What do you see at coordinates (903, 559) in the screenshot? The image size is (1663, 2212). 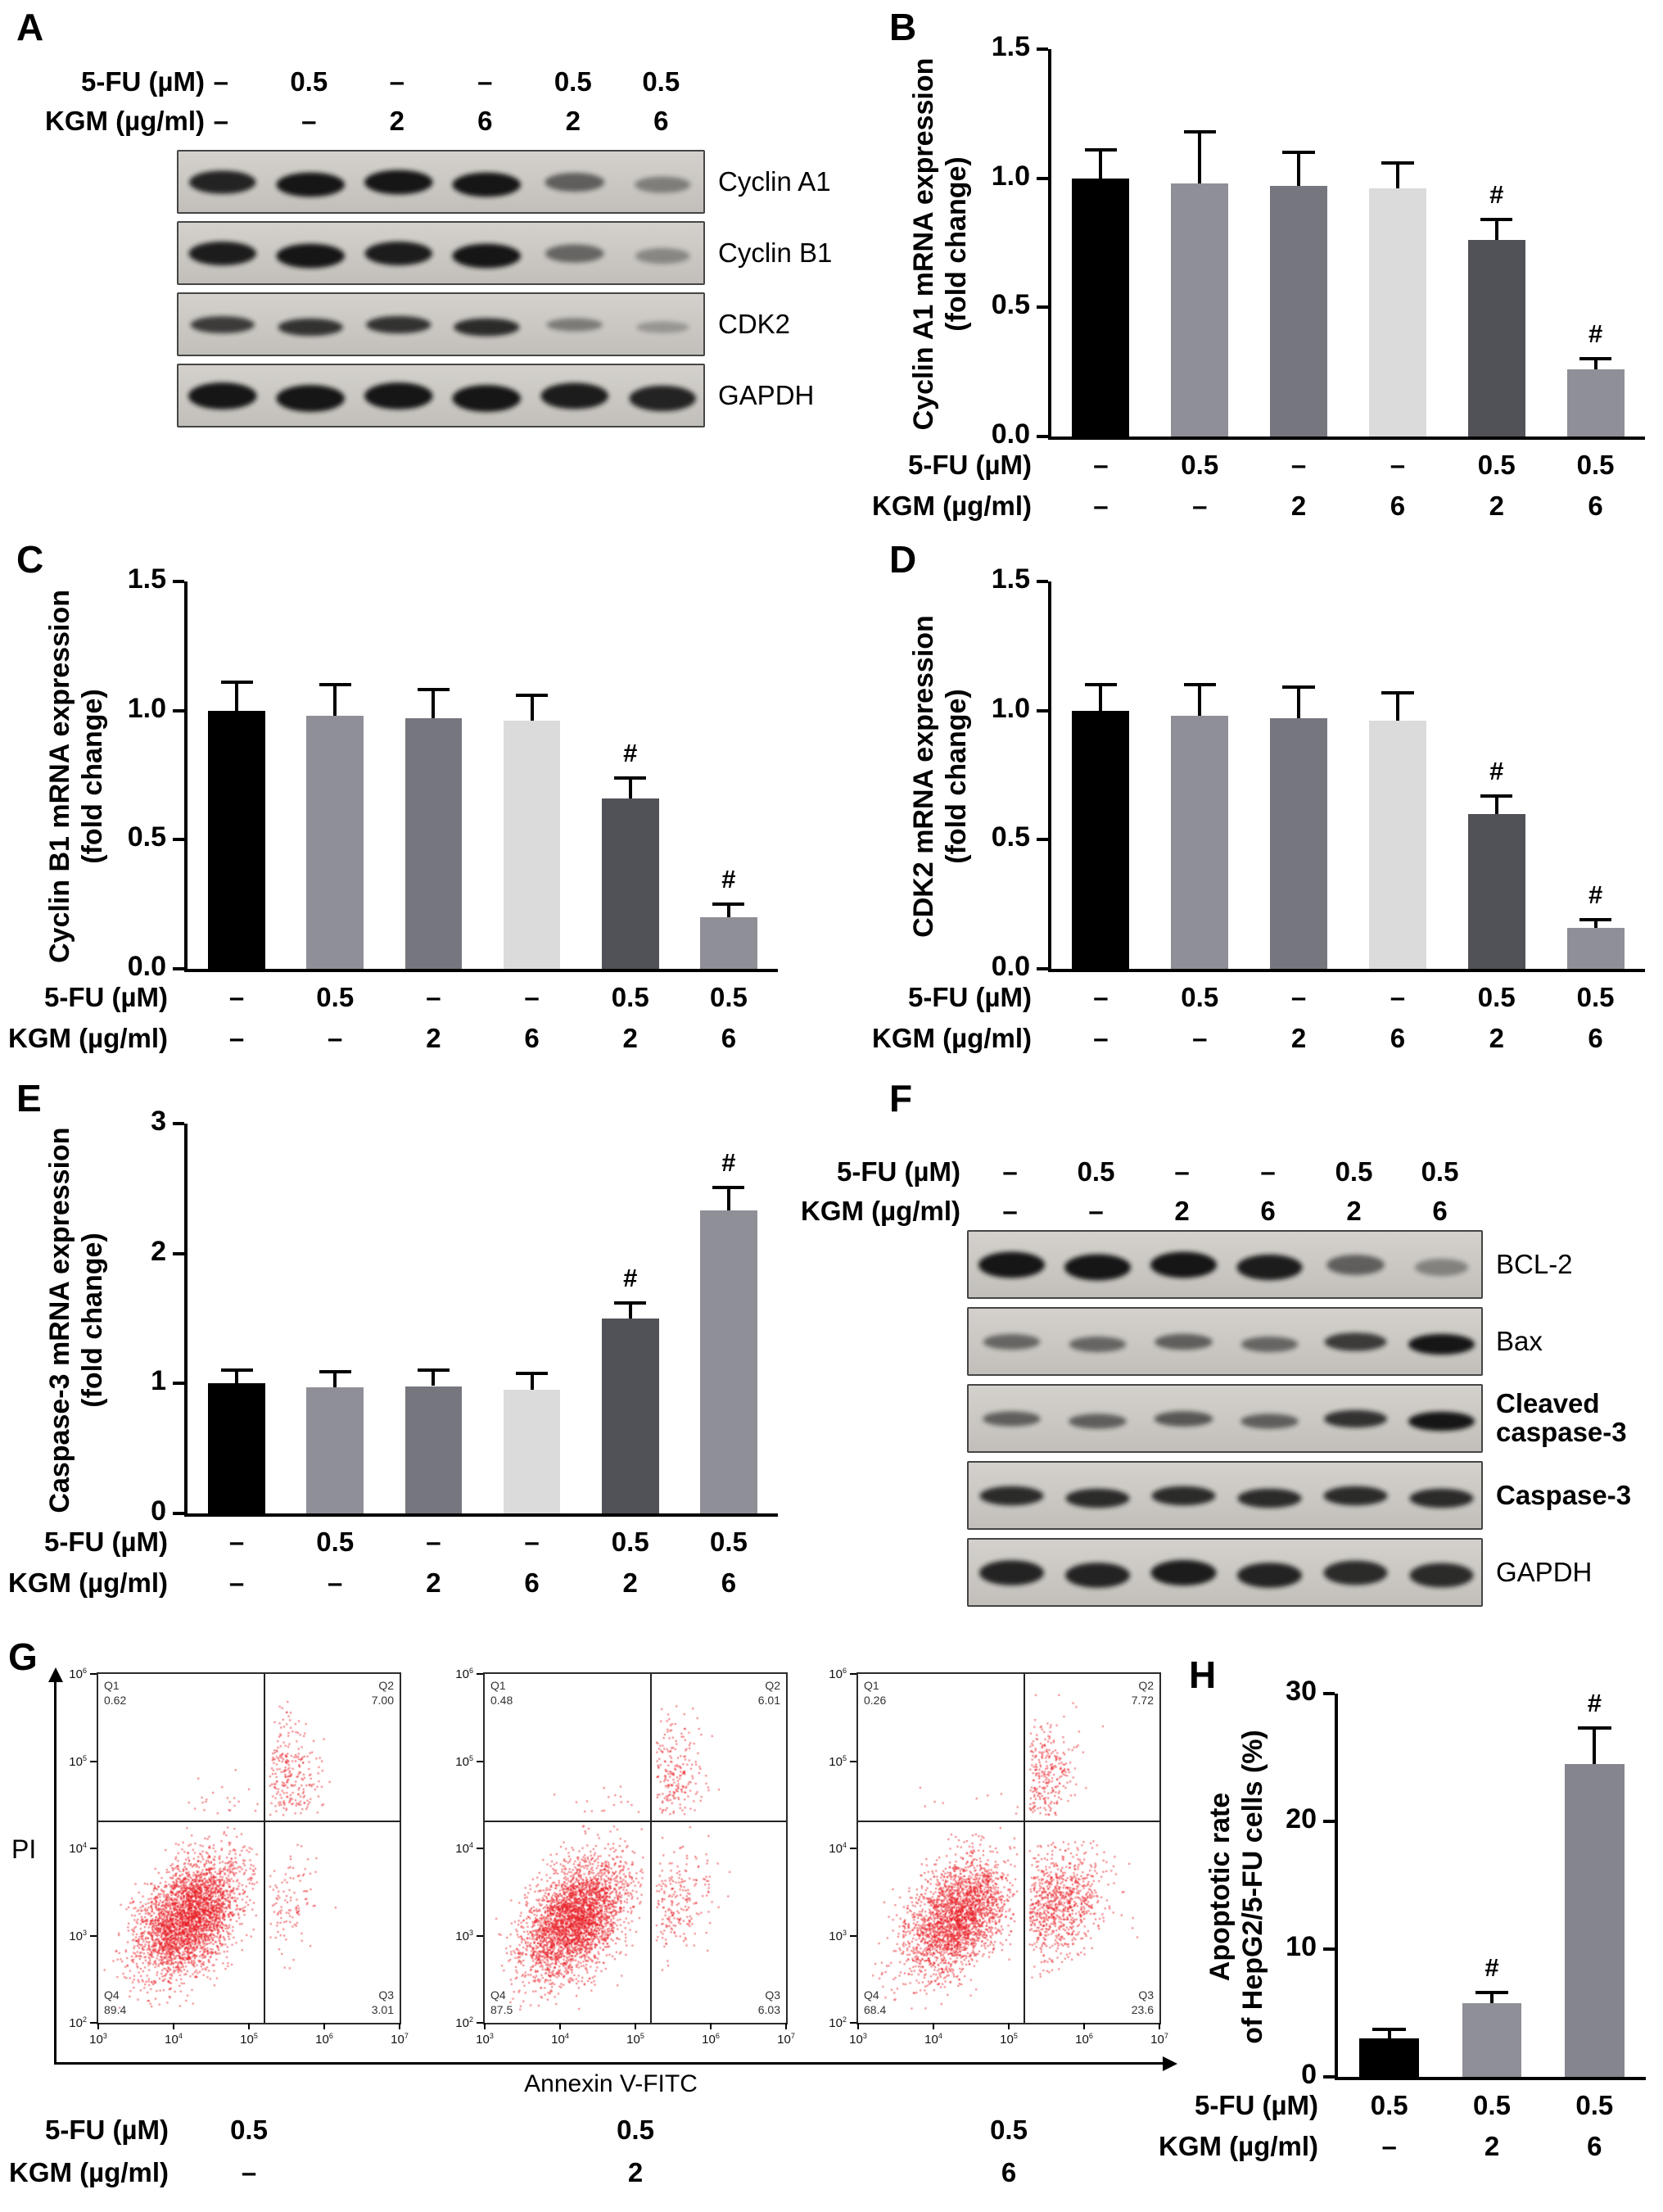 I see `panel-d-letter: D` at bounding box center [903, 559].